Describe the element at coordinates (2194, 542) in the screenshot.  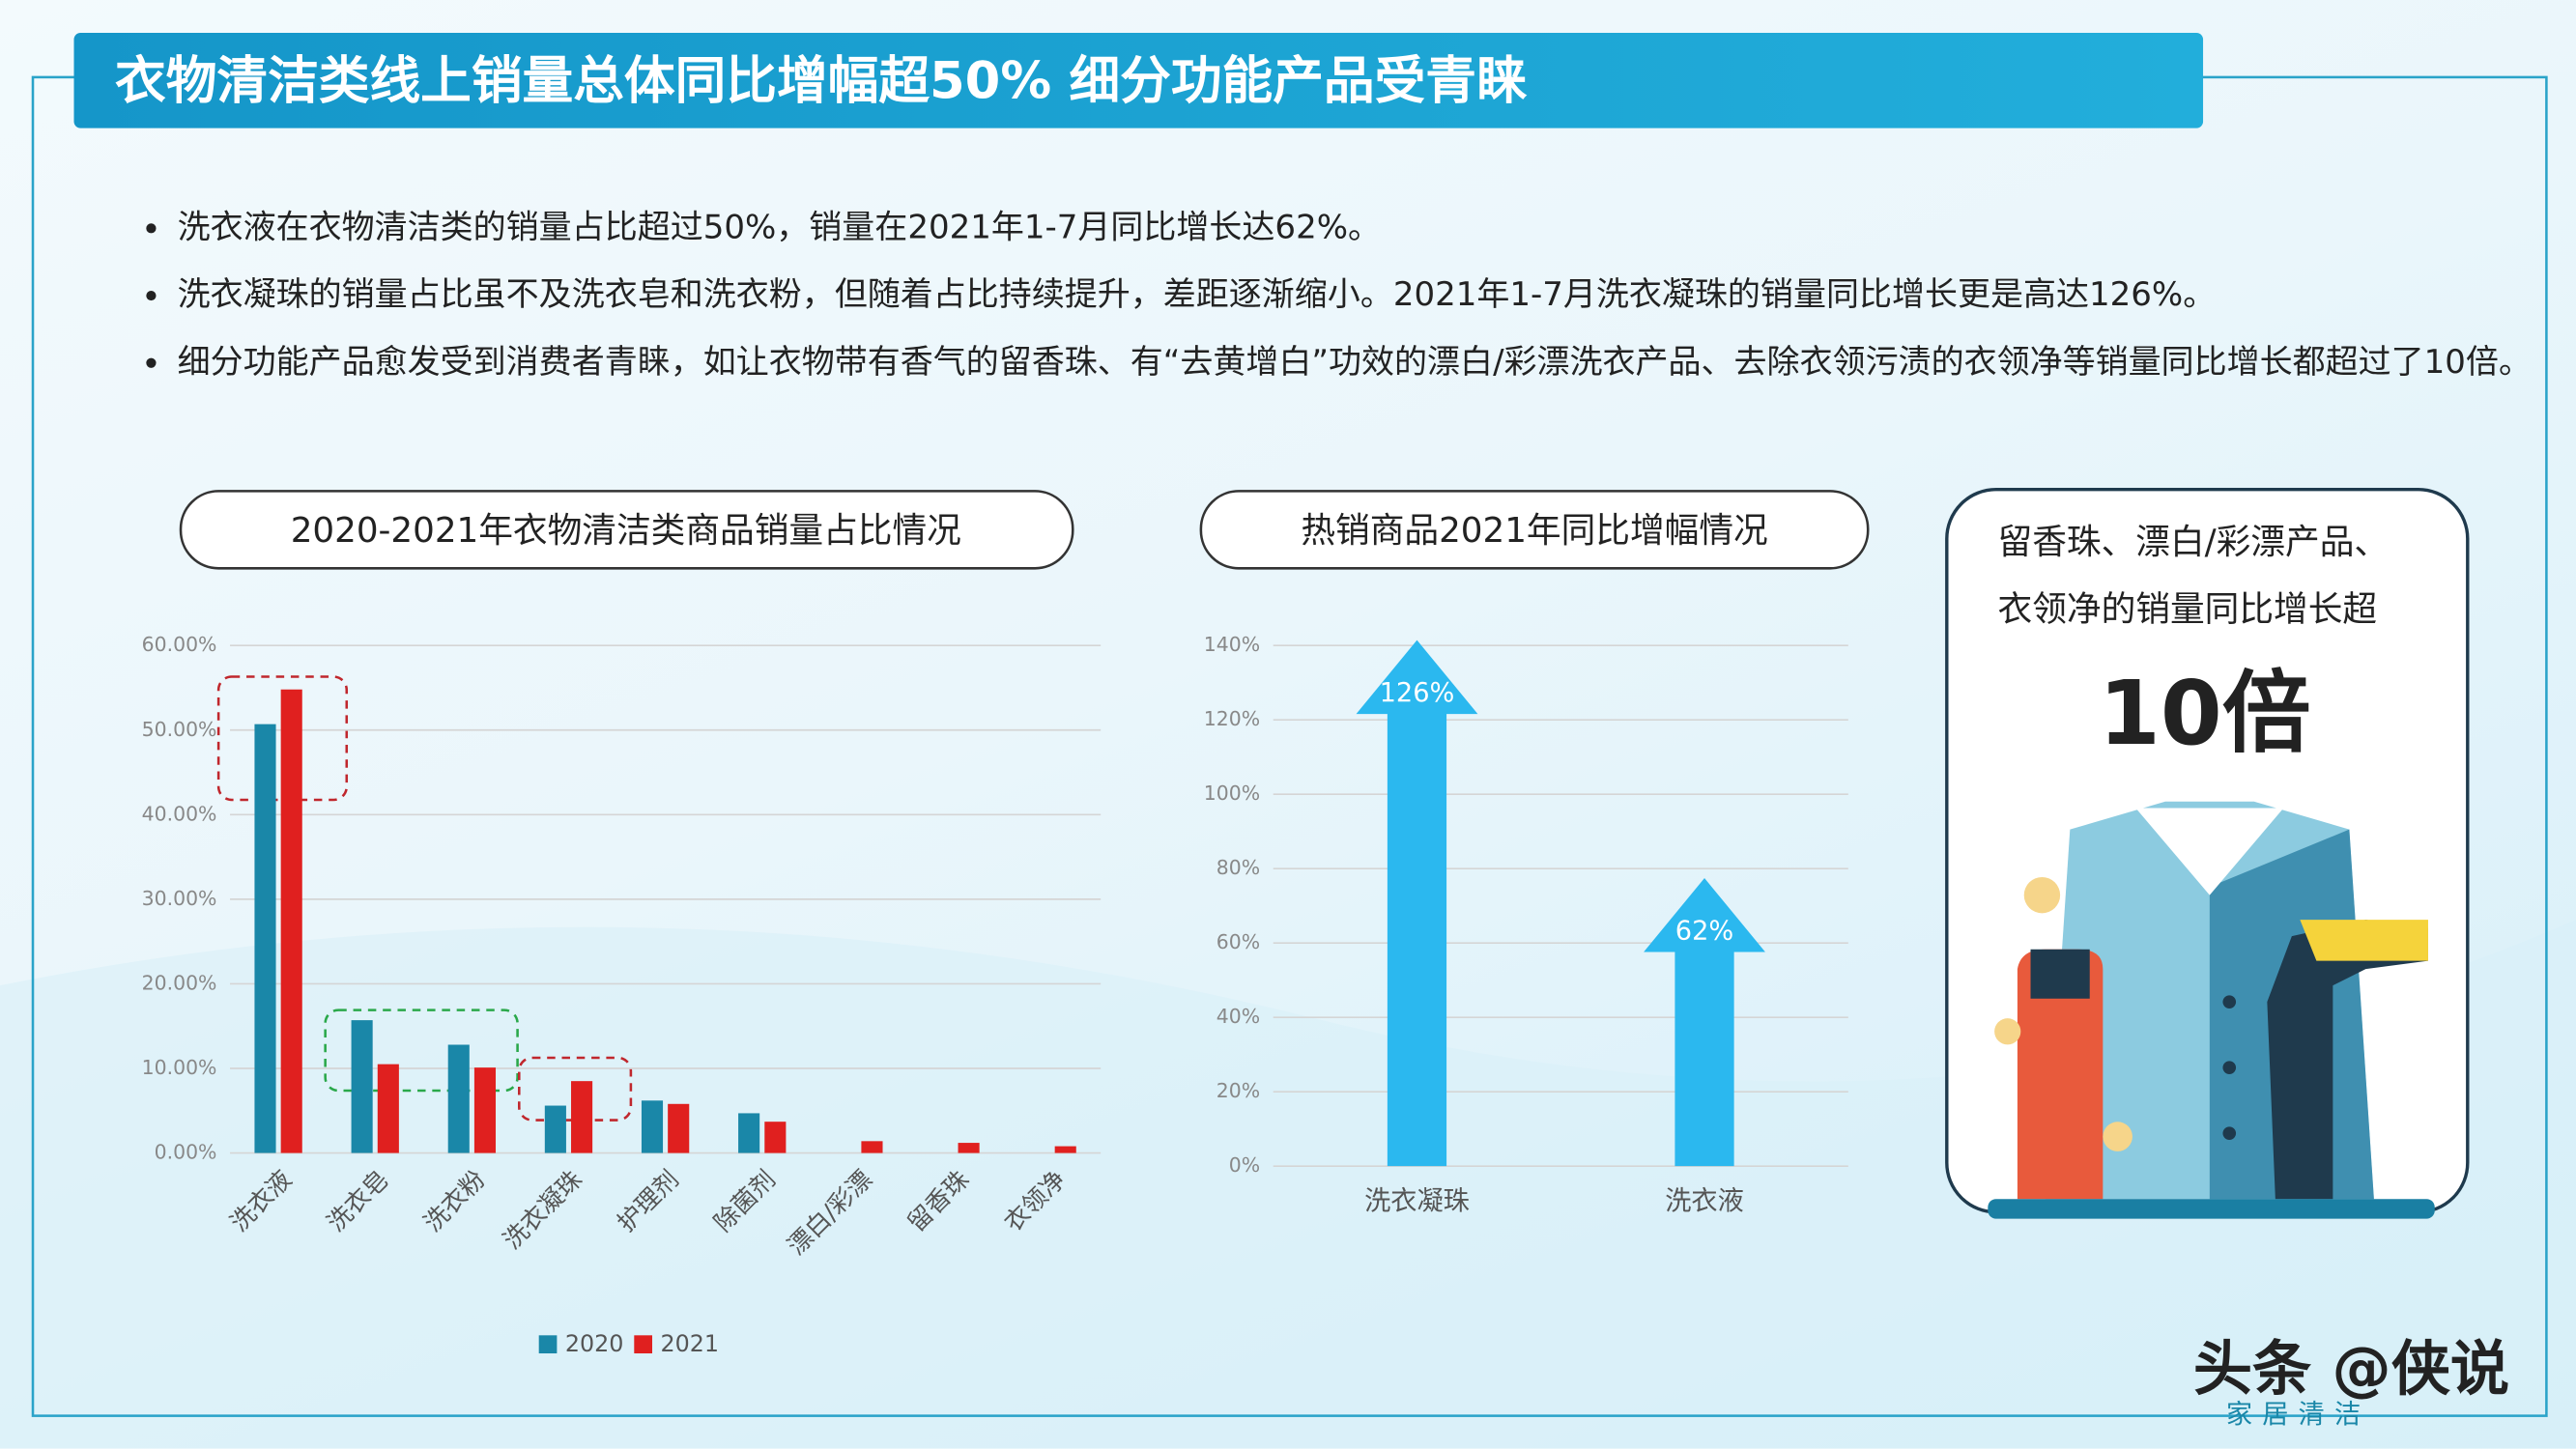
I see `callout-text: 留香珠、漂白/彩漂产品、` at that location.